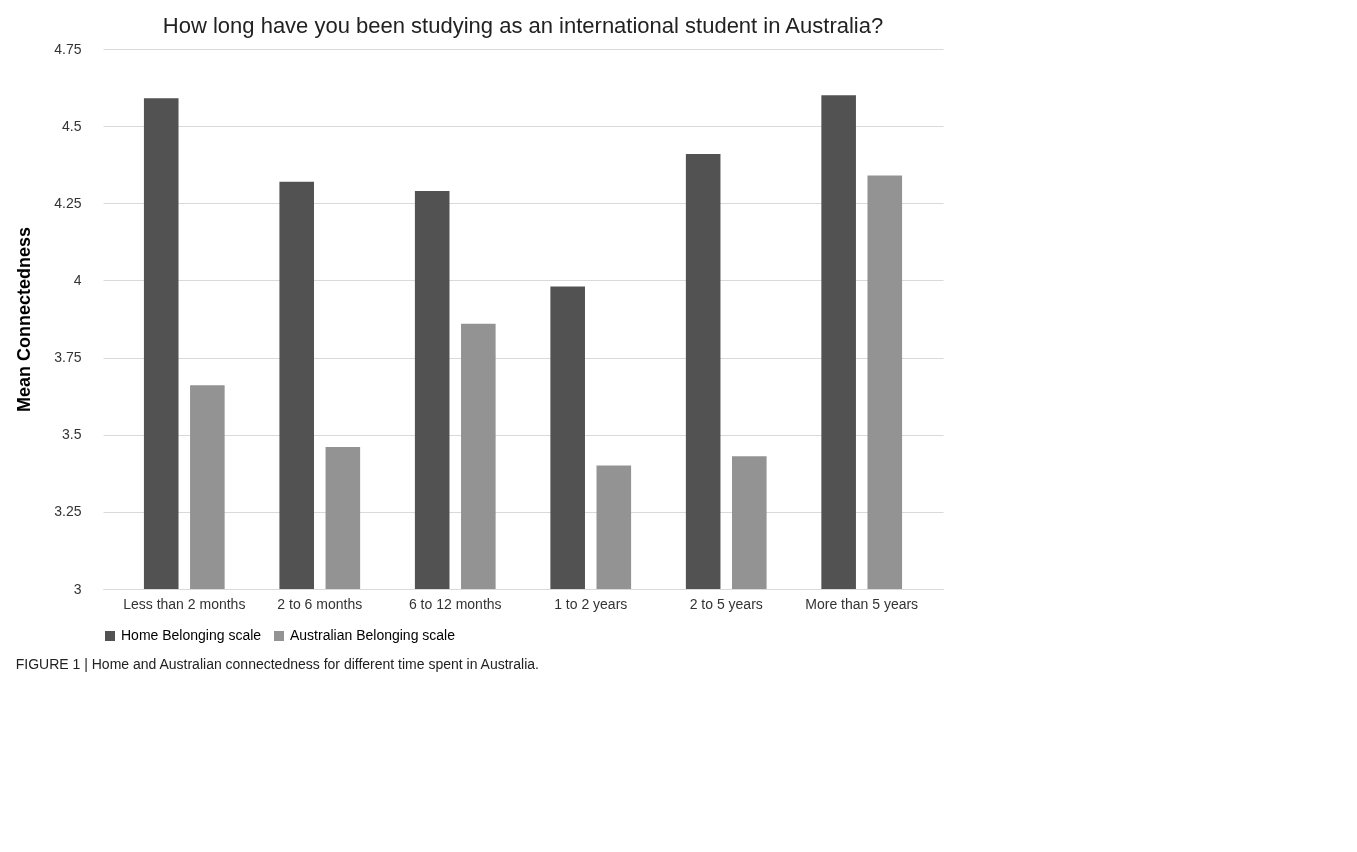 The width and height of the screenshot is (1357, 852). What do you see at coordinates (72, 434) in the screenshot?
I see `y-tick-label: 3.5` at bounding box center [72, 434].